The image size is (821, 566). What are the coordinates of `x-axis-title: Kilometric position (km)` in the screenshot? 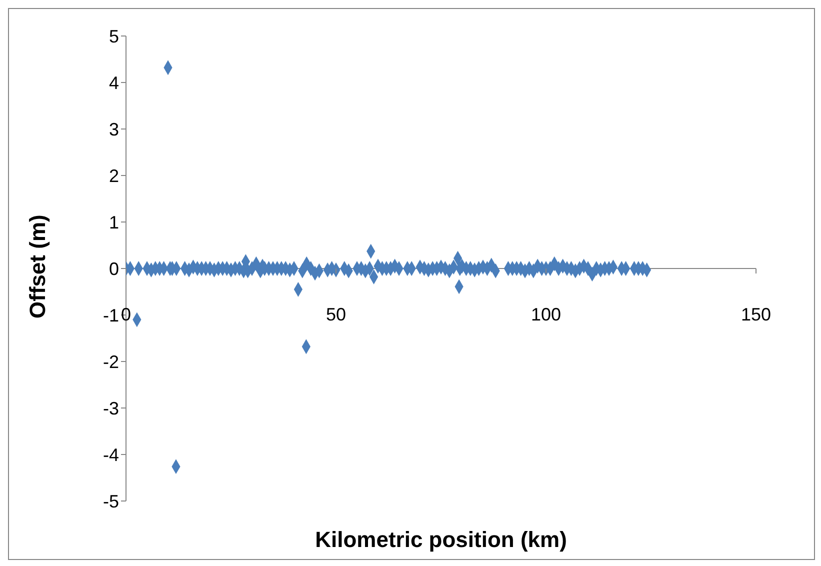 It's located at (441, 539).